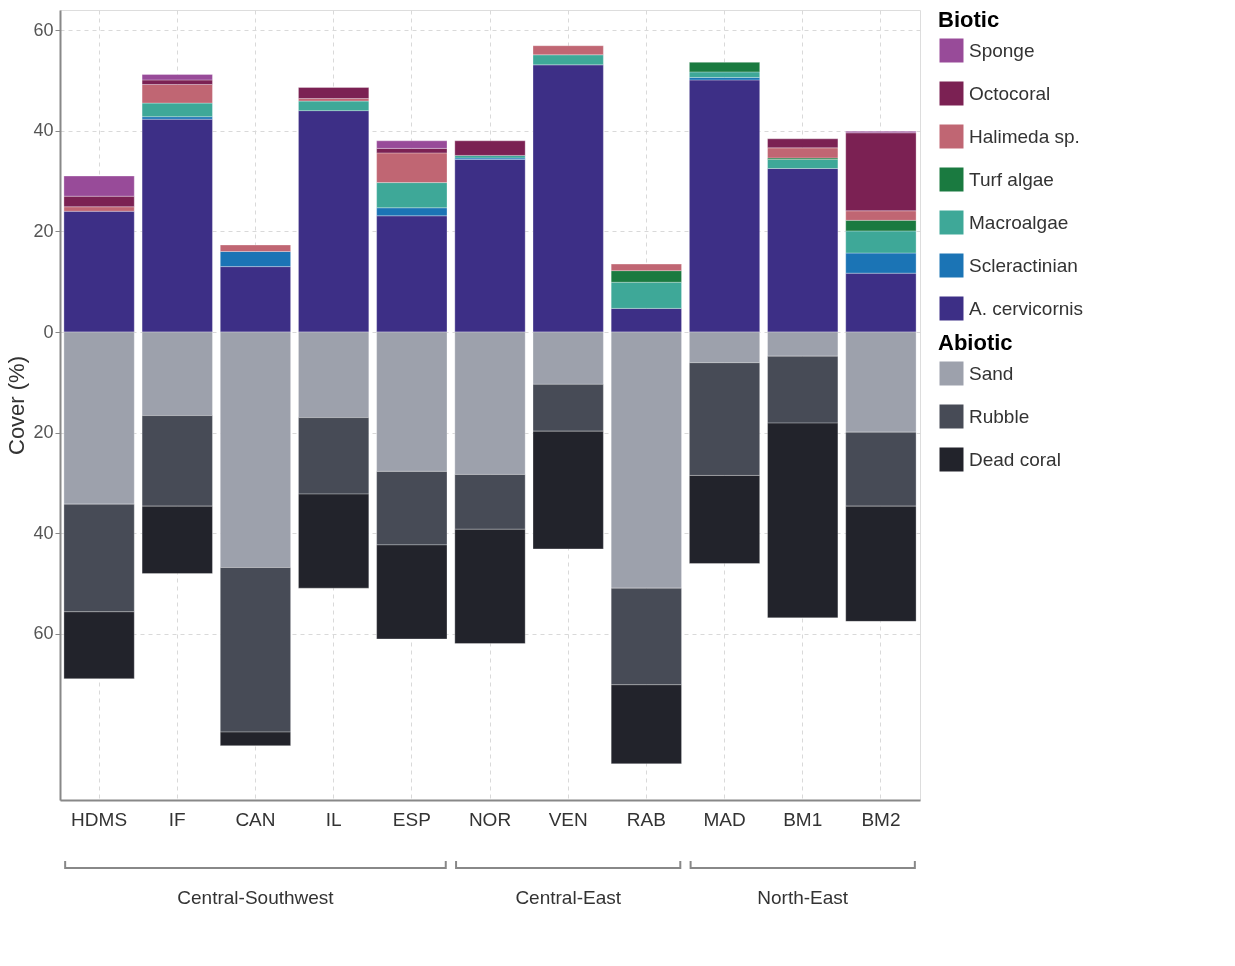 The width and height of the screenshot is (1235, 966). What do you see at coordinates (255, 819) in the screenshot?
I see `x-tick-label: CAN` at bounding box center [255, 819].